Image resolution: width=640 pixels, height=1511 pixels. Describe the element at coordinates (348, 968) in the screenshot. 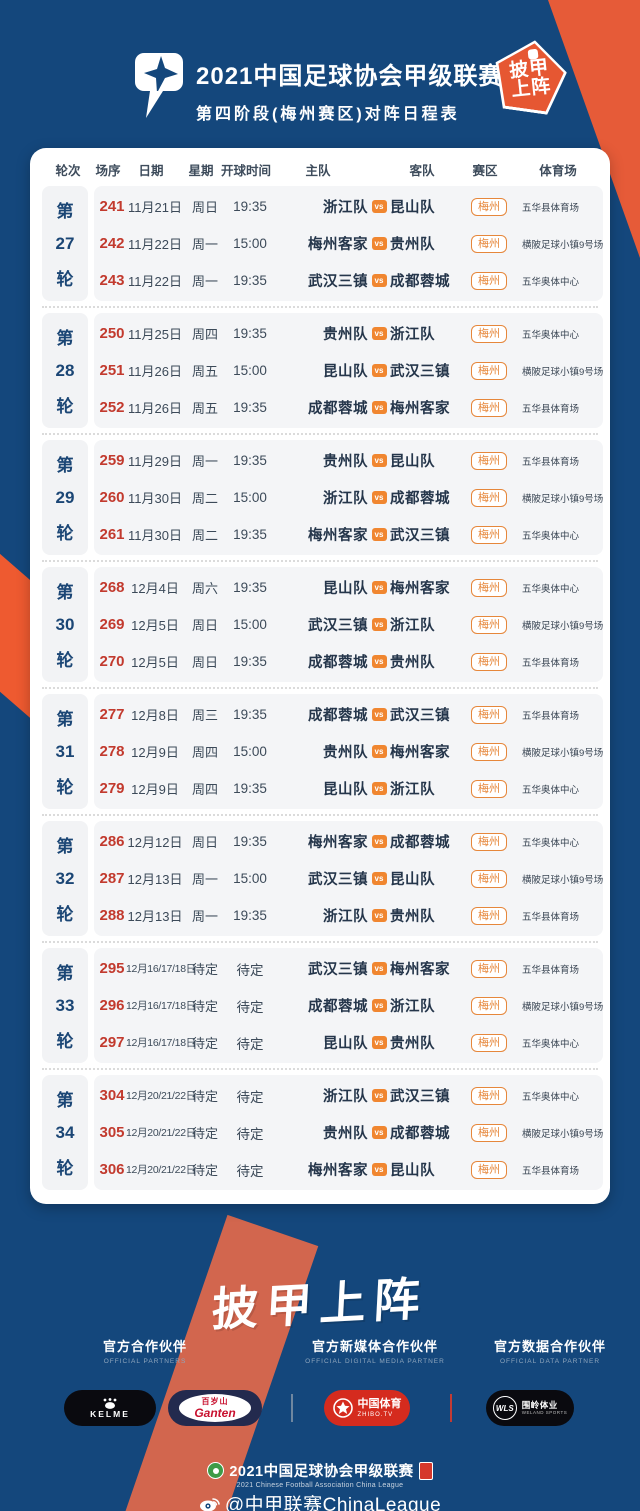

I see `match-row: 295 12月16/17/18日 待定 待定 武汉三镇 vs 梅州客家 梅州 五华县体育场` at that location.